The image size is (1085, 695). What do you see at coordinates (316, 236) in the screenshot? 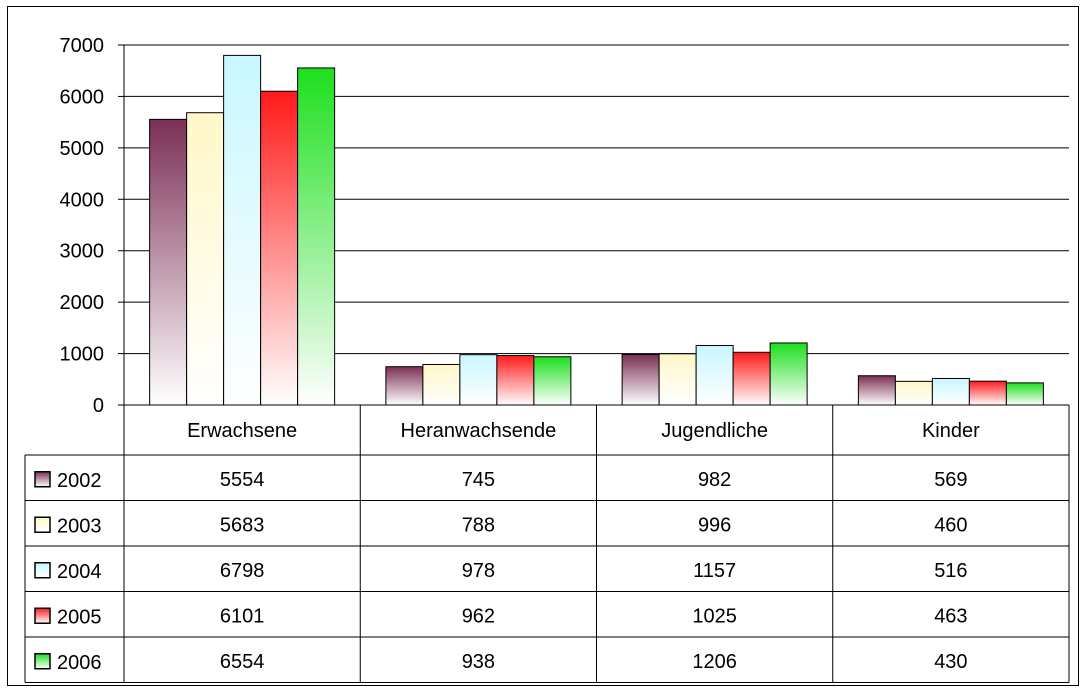
I see `bar-2006-erwachsene` at bounding box center [316, 236].